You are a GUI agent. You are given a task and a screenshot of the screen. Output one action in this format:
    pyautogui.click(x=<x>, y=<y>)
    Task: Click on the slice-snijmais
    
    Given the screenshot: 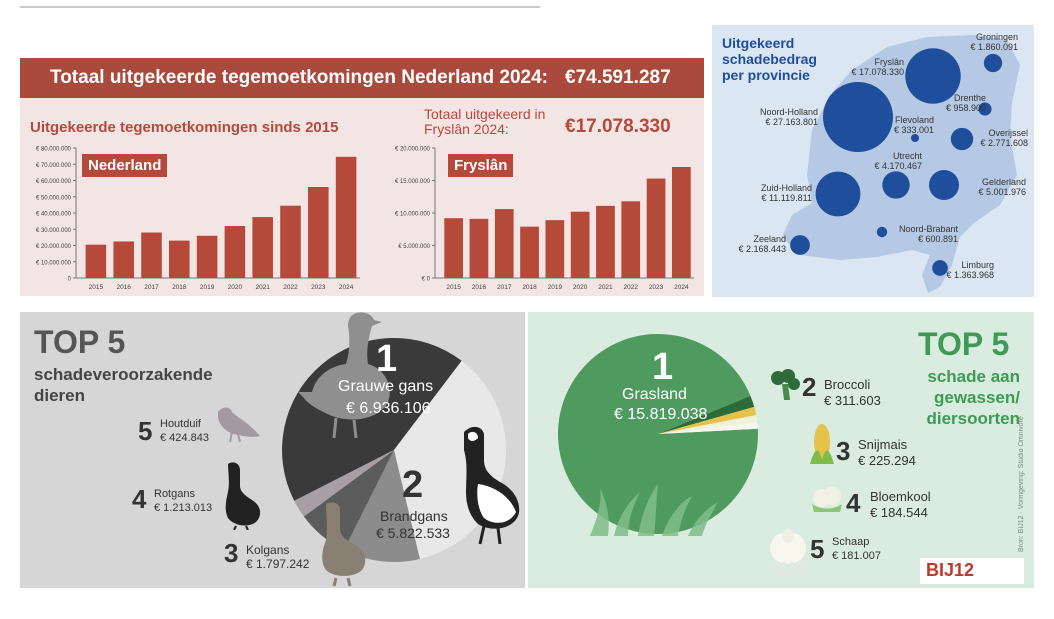 What is the action you would take?
    pyautogui.click(x=707, y=420)
    